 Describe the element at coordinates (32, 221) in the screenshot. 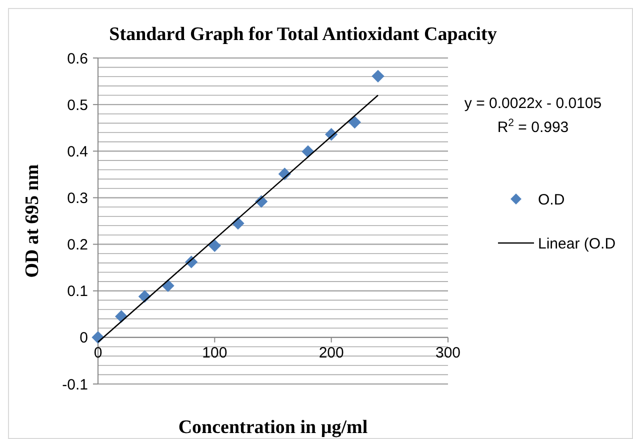

I see `y-axis-title: OD at 695 nm` at that location.